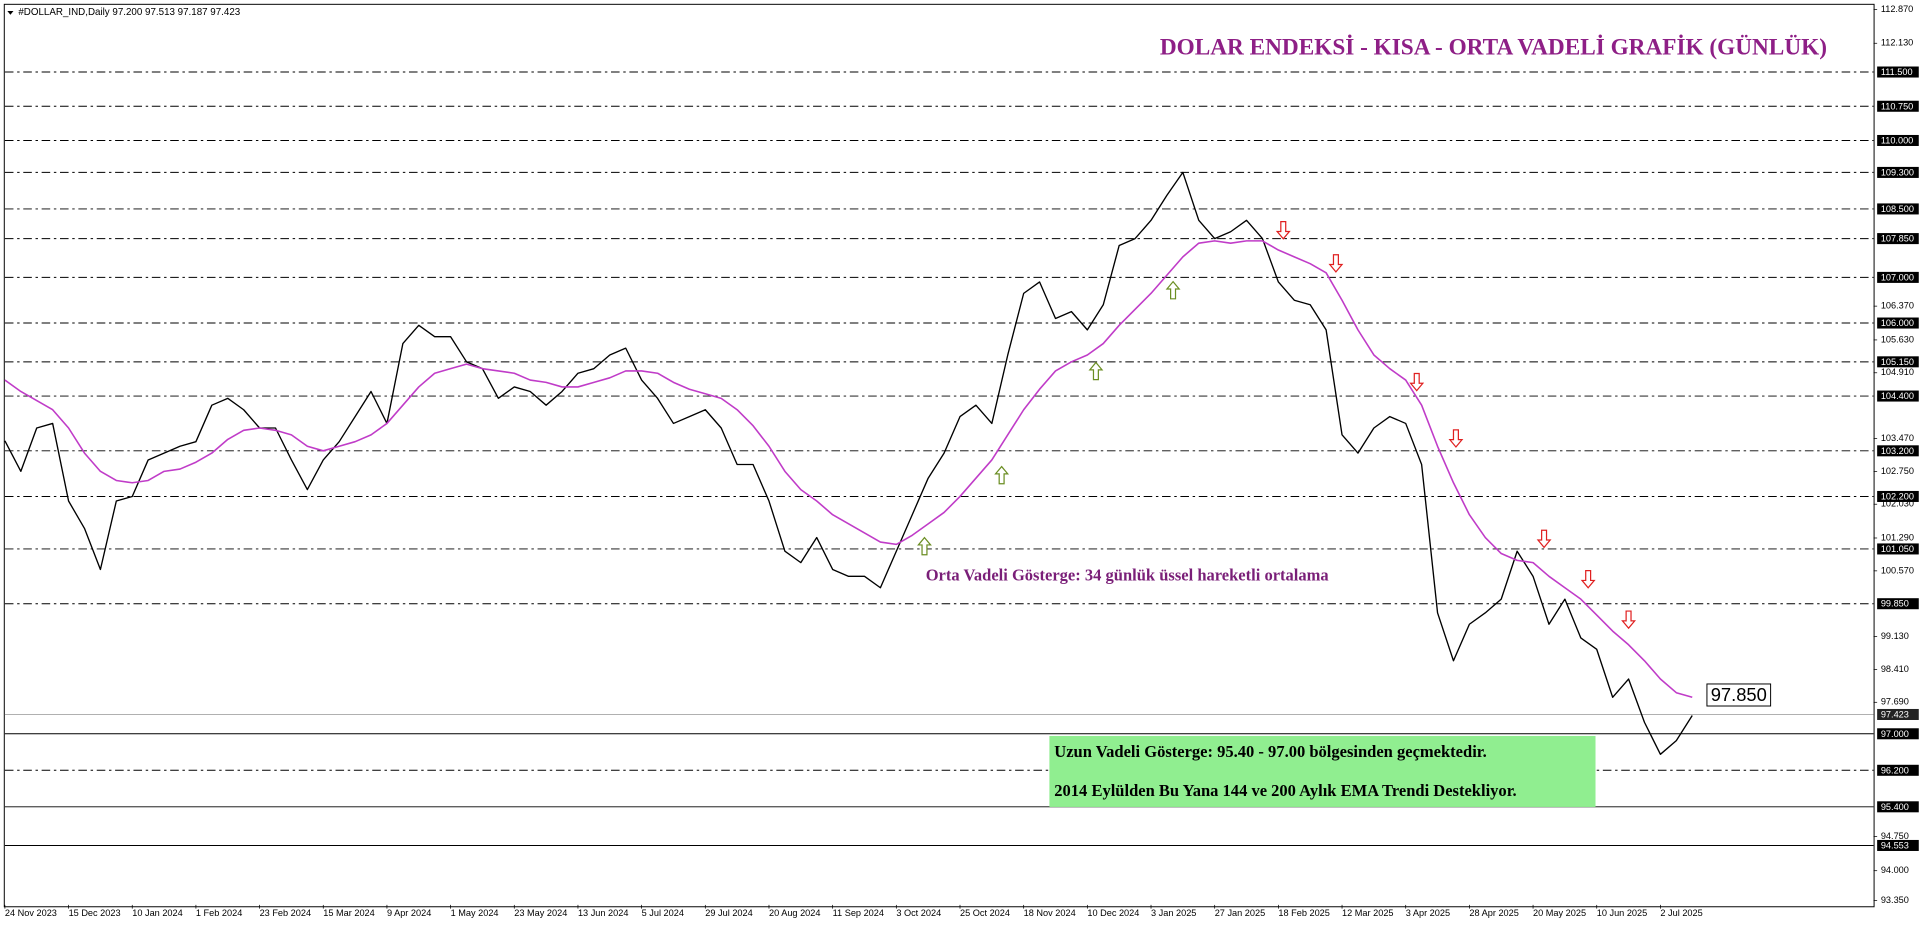  What do you see at coordinates (1895, 636) in the screenshot?
I see `y-tick-label: 99.130` at bounding box center [1895, 636].